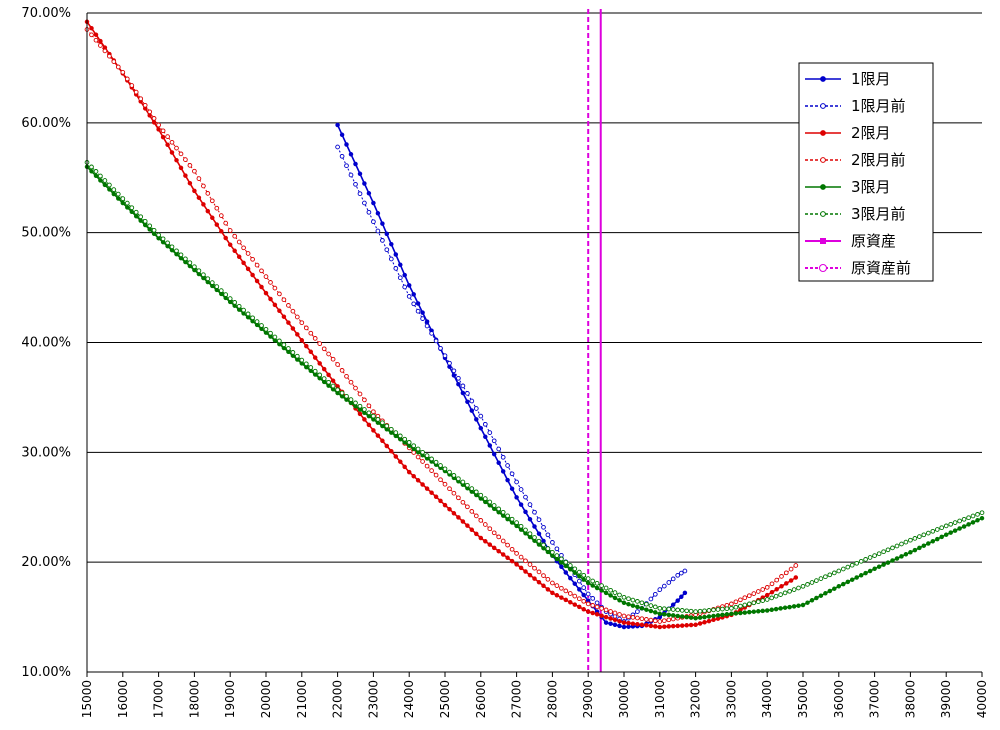 The image size is (1000, 730). Describe the element at coordinates (875, 699) in the screenshot. I see `x-tick-label: 37000` at that location.